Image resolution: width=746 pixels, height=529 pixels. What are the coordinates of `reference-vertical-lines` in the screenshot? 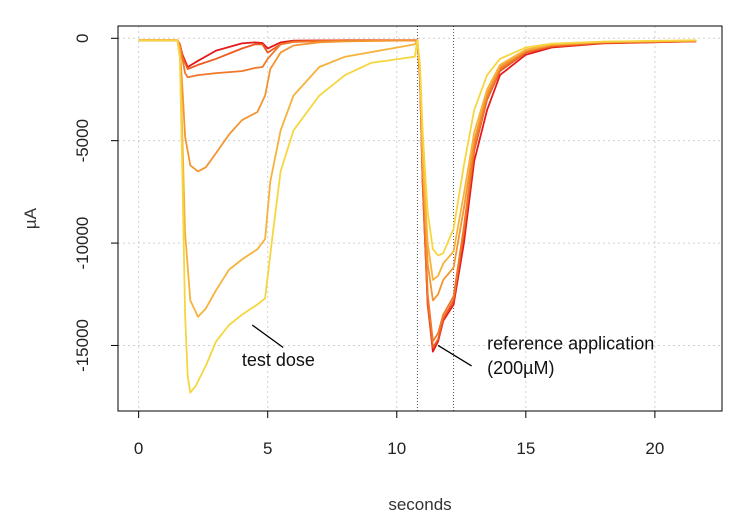 It's located at (435, 218).